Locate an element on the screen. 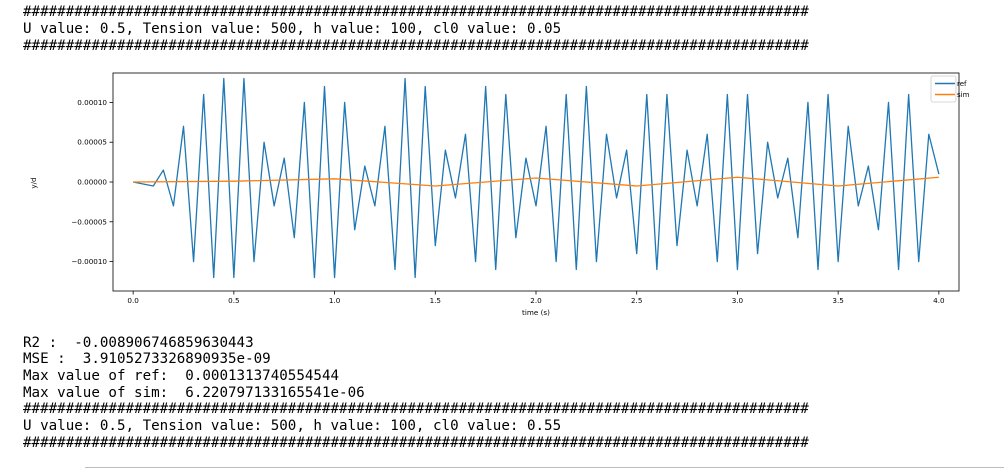 The width and height of the screenshot is (1004, 471). cell-divider is located at coordinates (544, 467).